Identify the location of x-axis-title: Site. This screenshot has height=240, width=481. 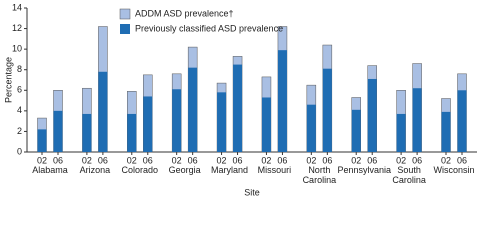
(252, 192).